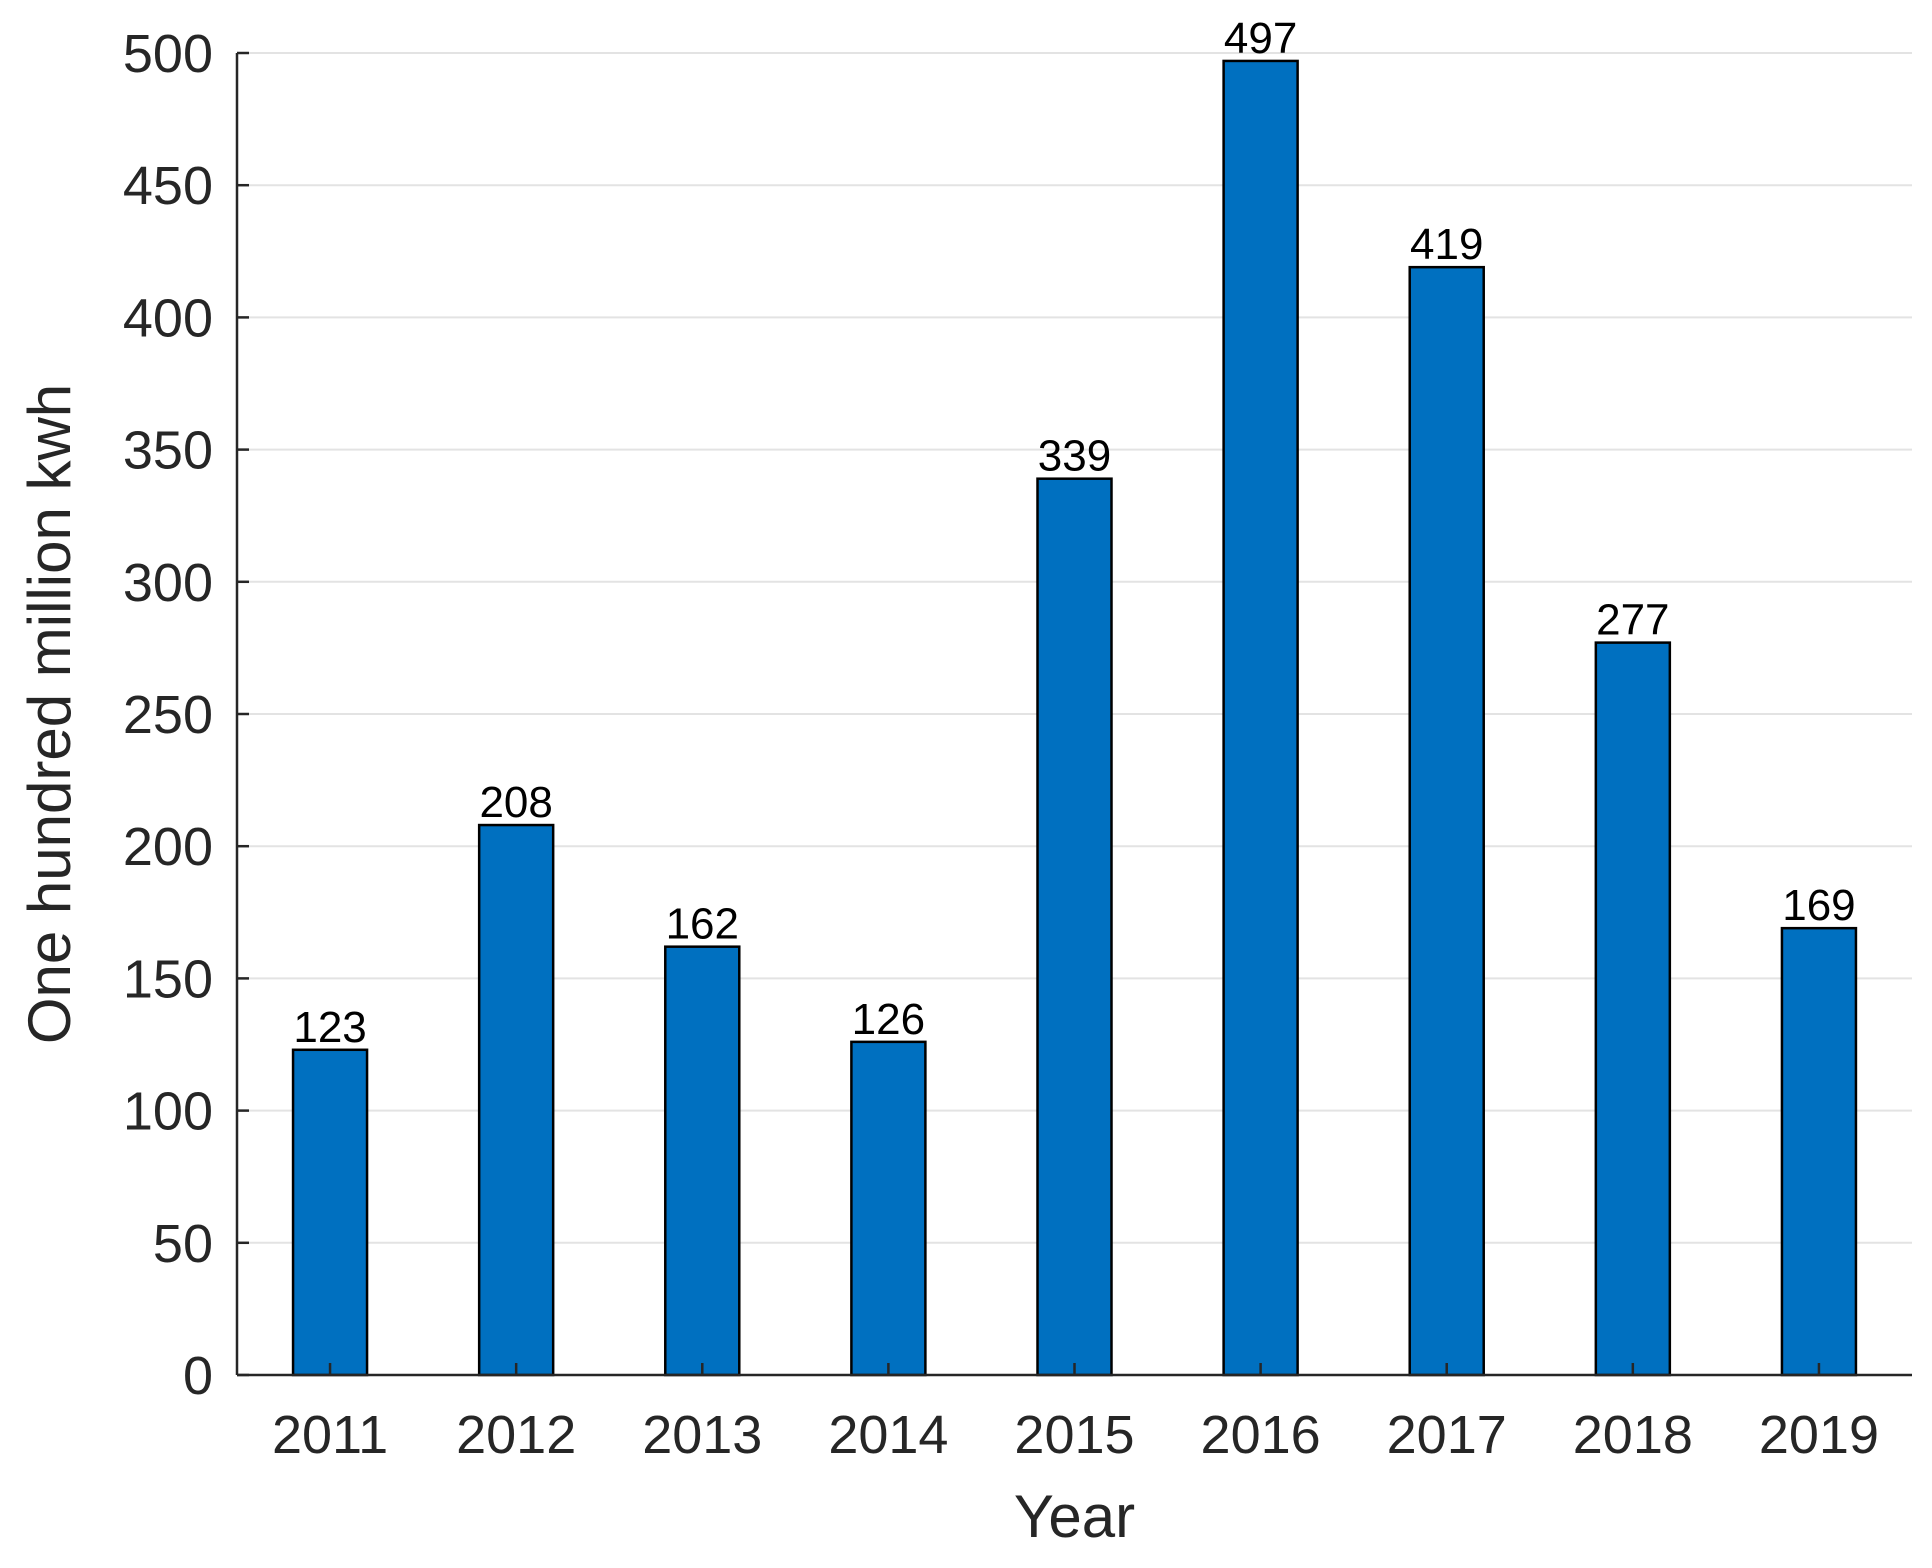 The width and height of the screenshot is (1932, 1568). What do you see at coordinates (702, 1161) in the screenshot?
I see `bar-2013` at bounding box center [702, 1161].